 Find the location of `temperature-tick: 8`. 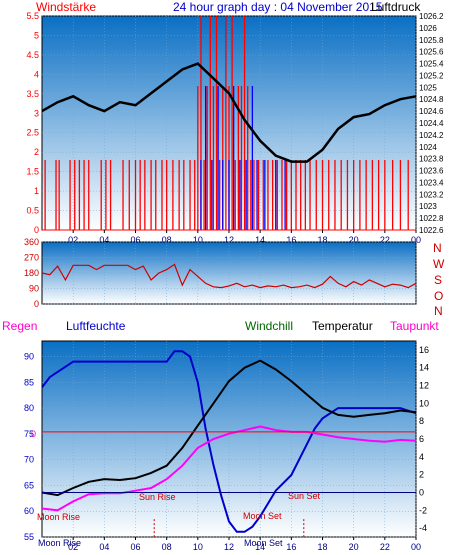

temperature-tick: 8 is located at coordinates (421, 421).